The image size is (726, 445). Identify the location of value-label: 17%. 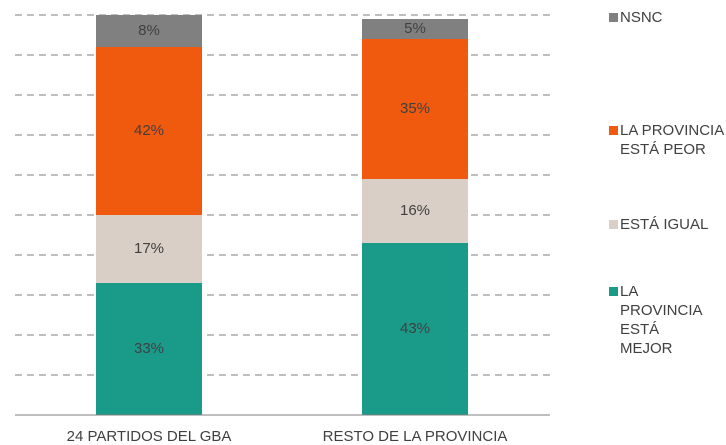
(149, 248).